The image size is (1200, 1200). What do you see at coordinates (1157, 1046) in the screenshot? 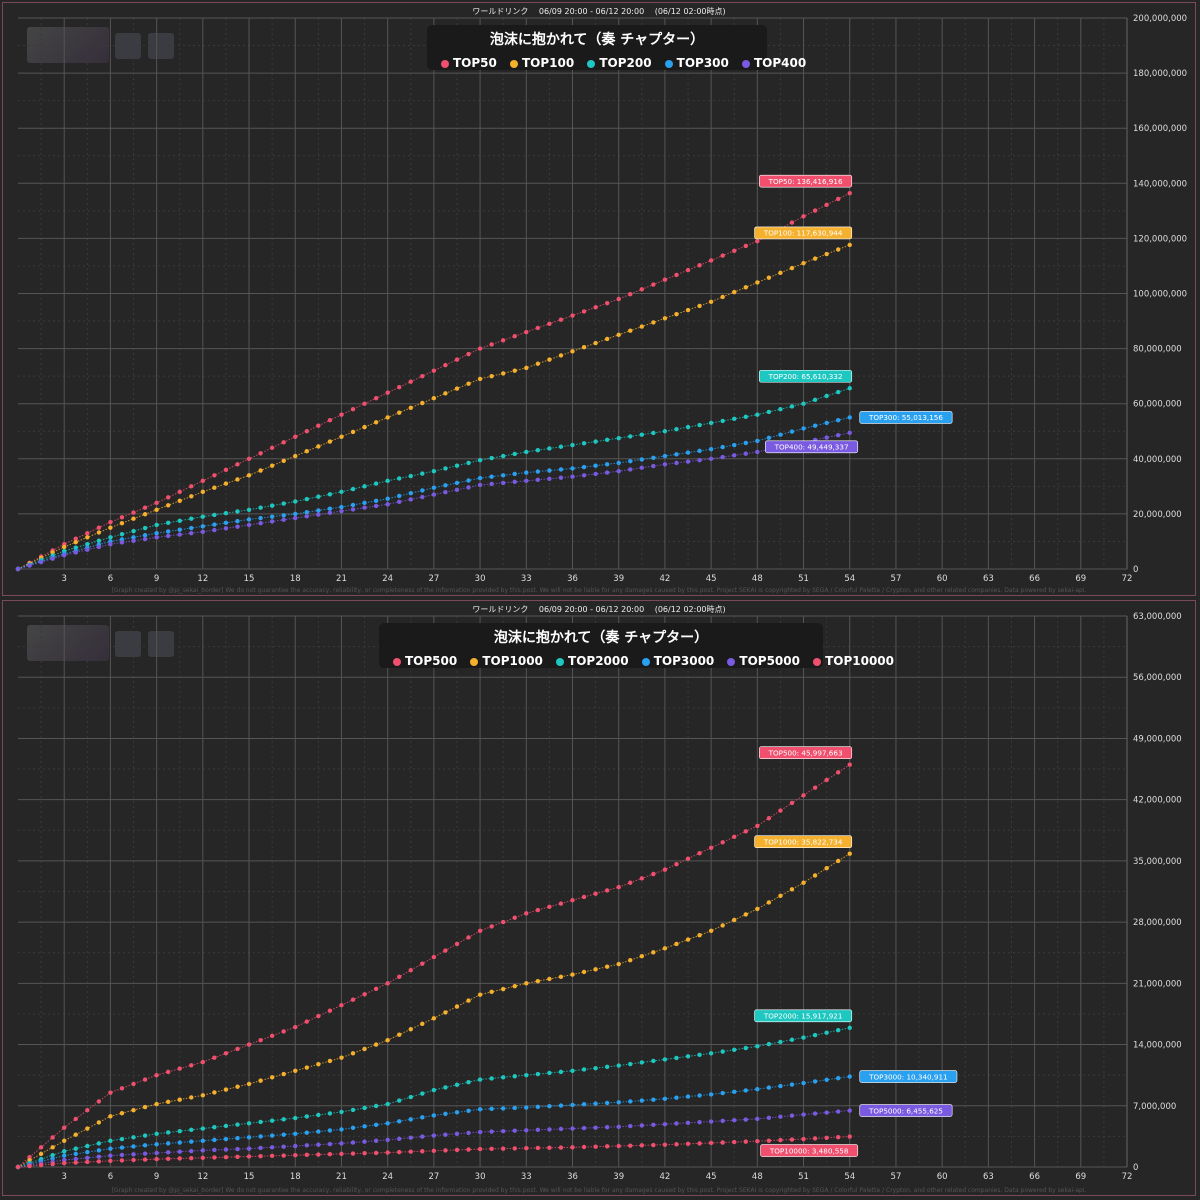
I see `y-tick-label: 14,000,000` at bounding box center [1157, 1046].